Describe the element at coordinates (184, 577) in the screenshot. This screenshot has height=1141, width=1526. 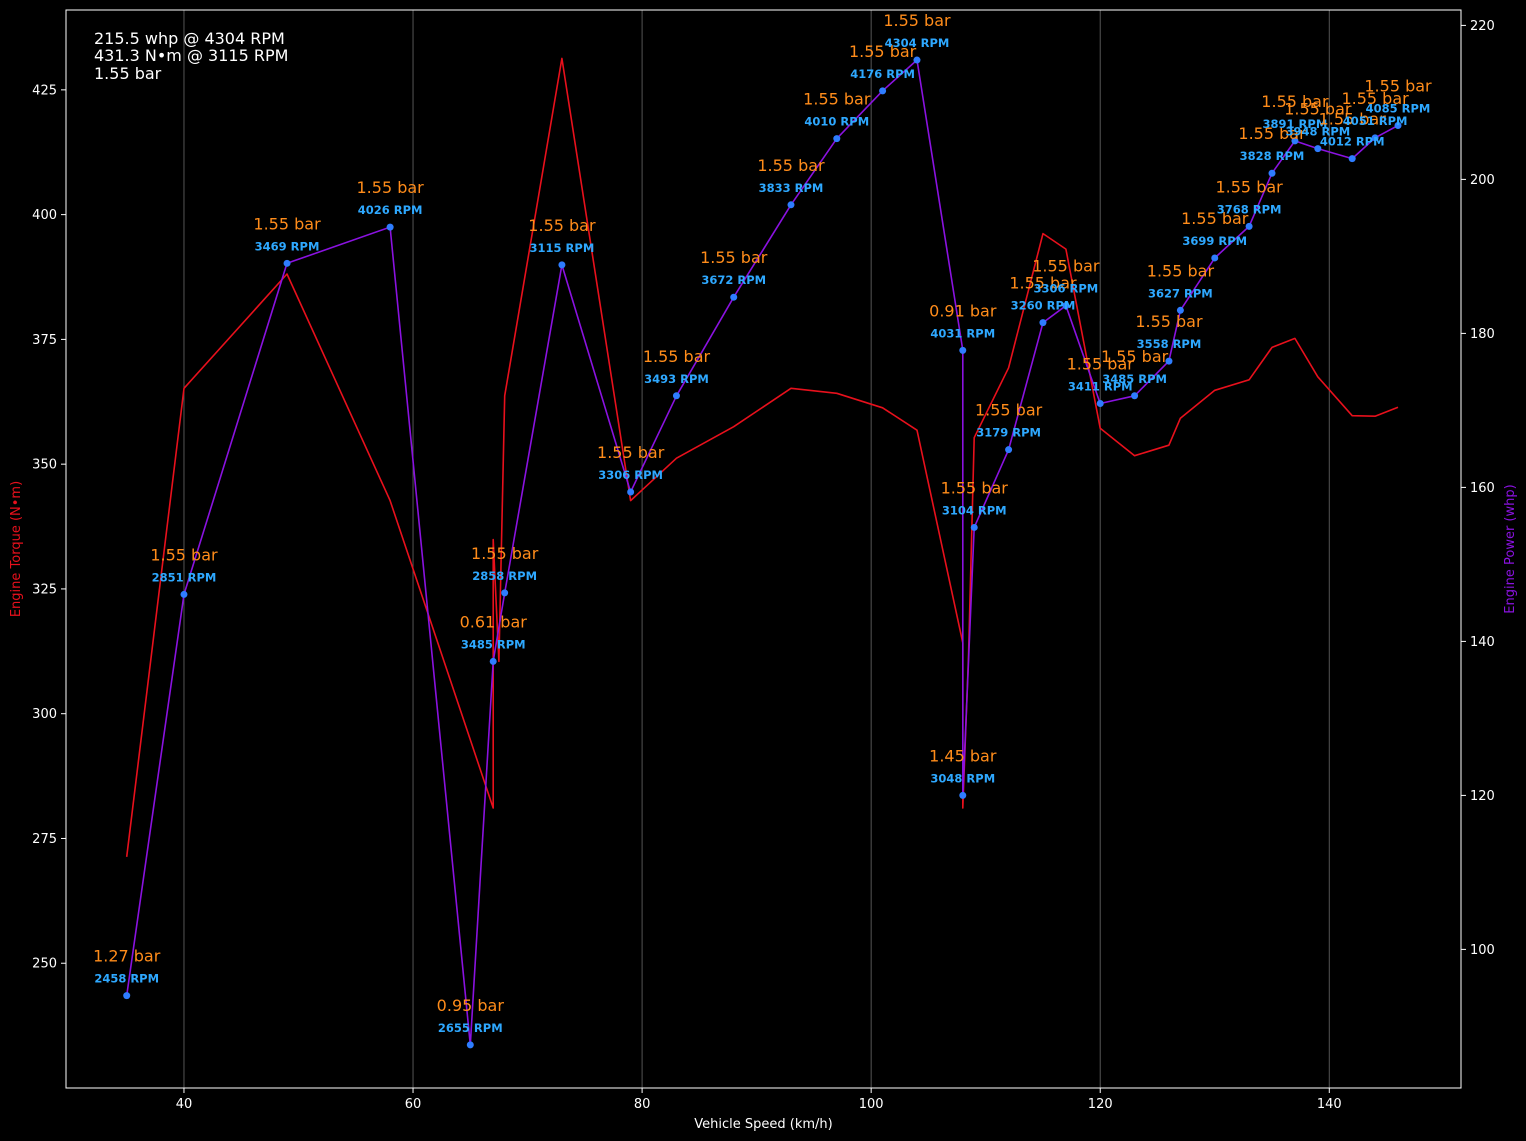
I see `rpm-label: 2851 RPM` at that location.